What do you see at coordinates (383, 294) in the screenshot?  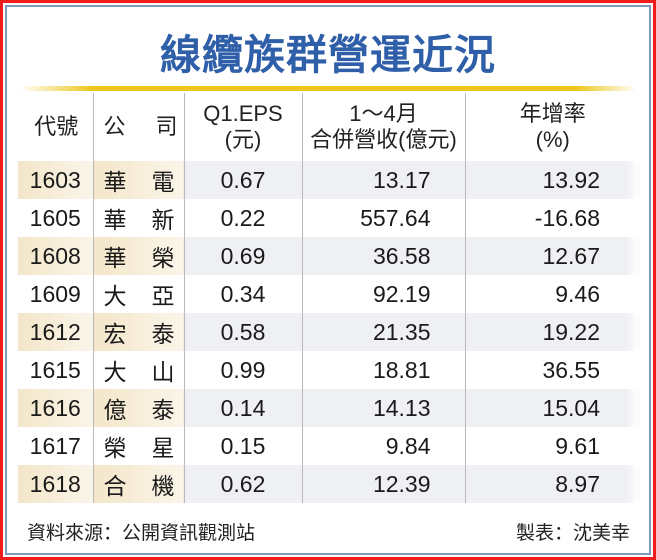 I see `cell-revenue: 92.19` at bounding box center [383, 294].